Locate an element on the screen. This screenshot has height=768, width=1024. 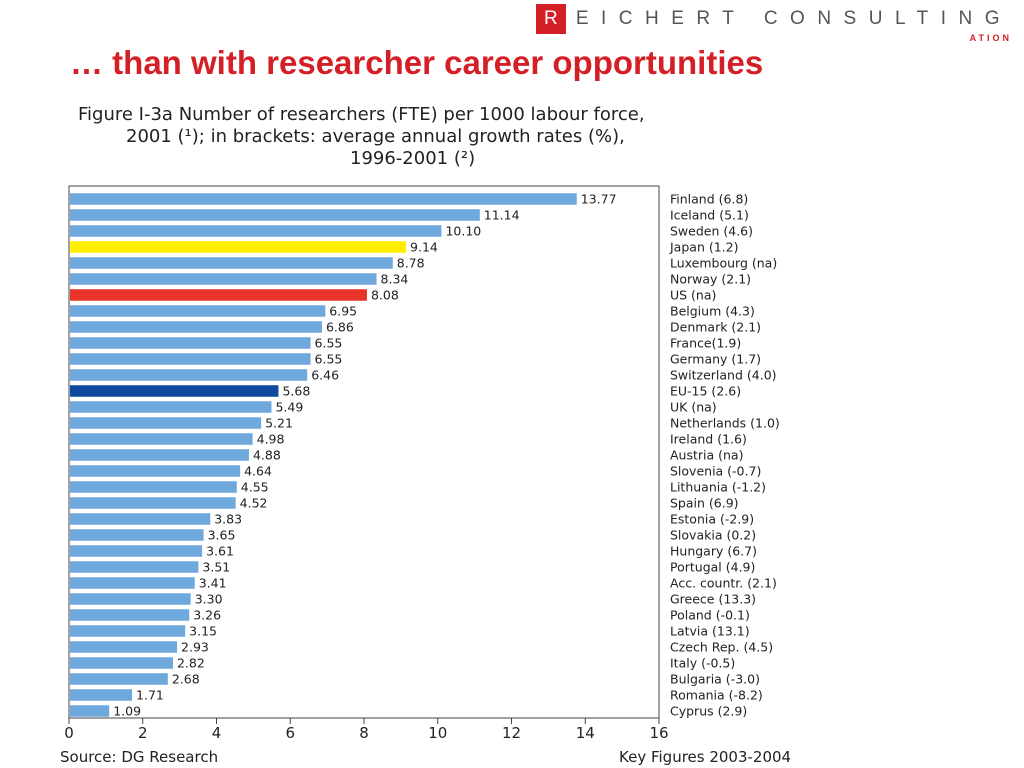
category-label: Denmark (2.1) is located at coordinates (715, 327).